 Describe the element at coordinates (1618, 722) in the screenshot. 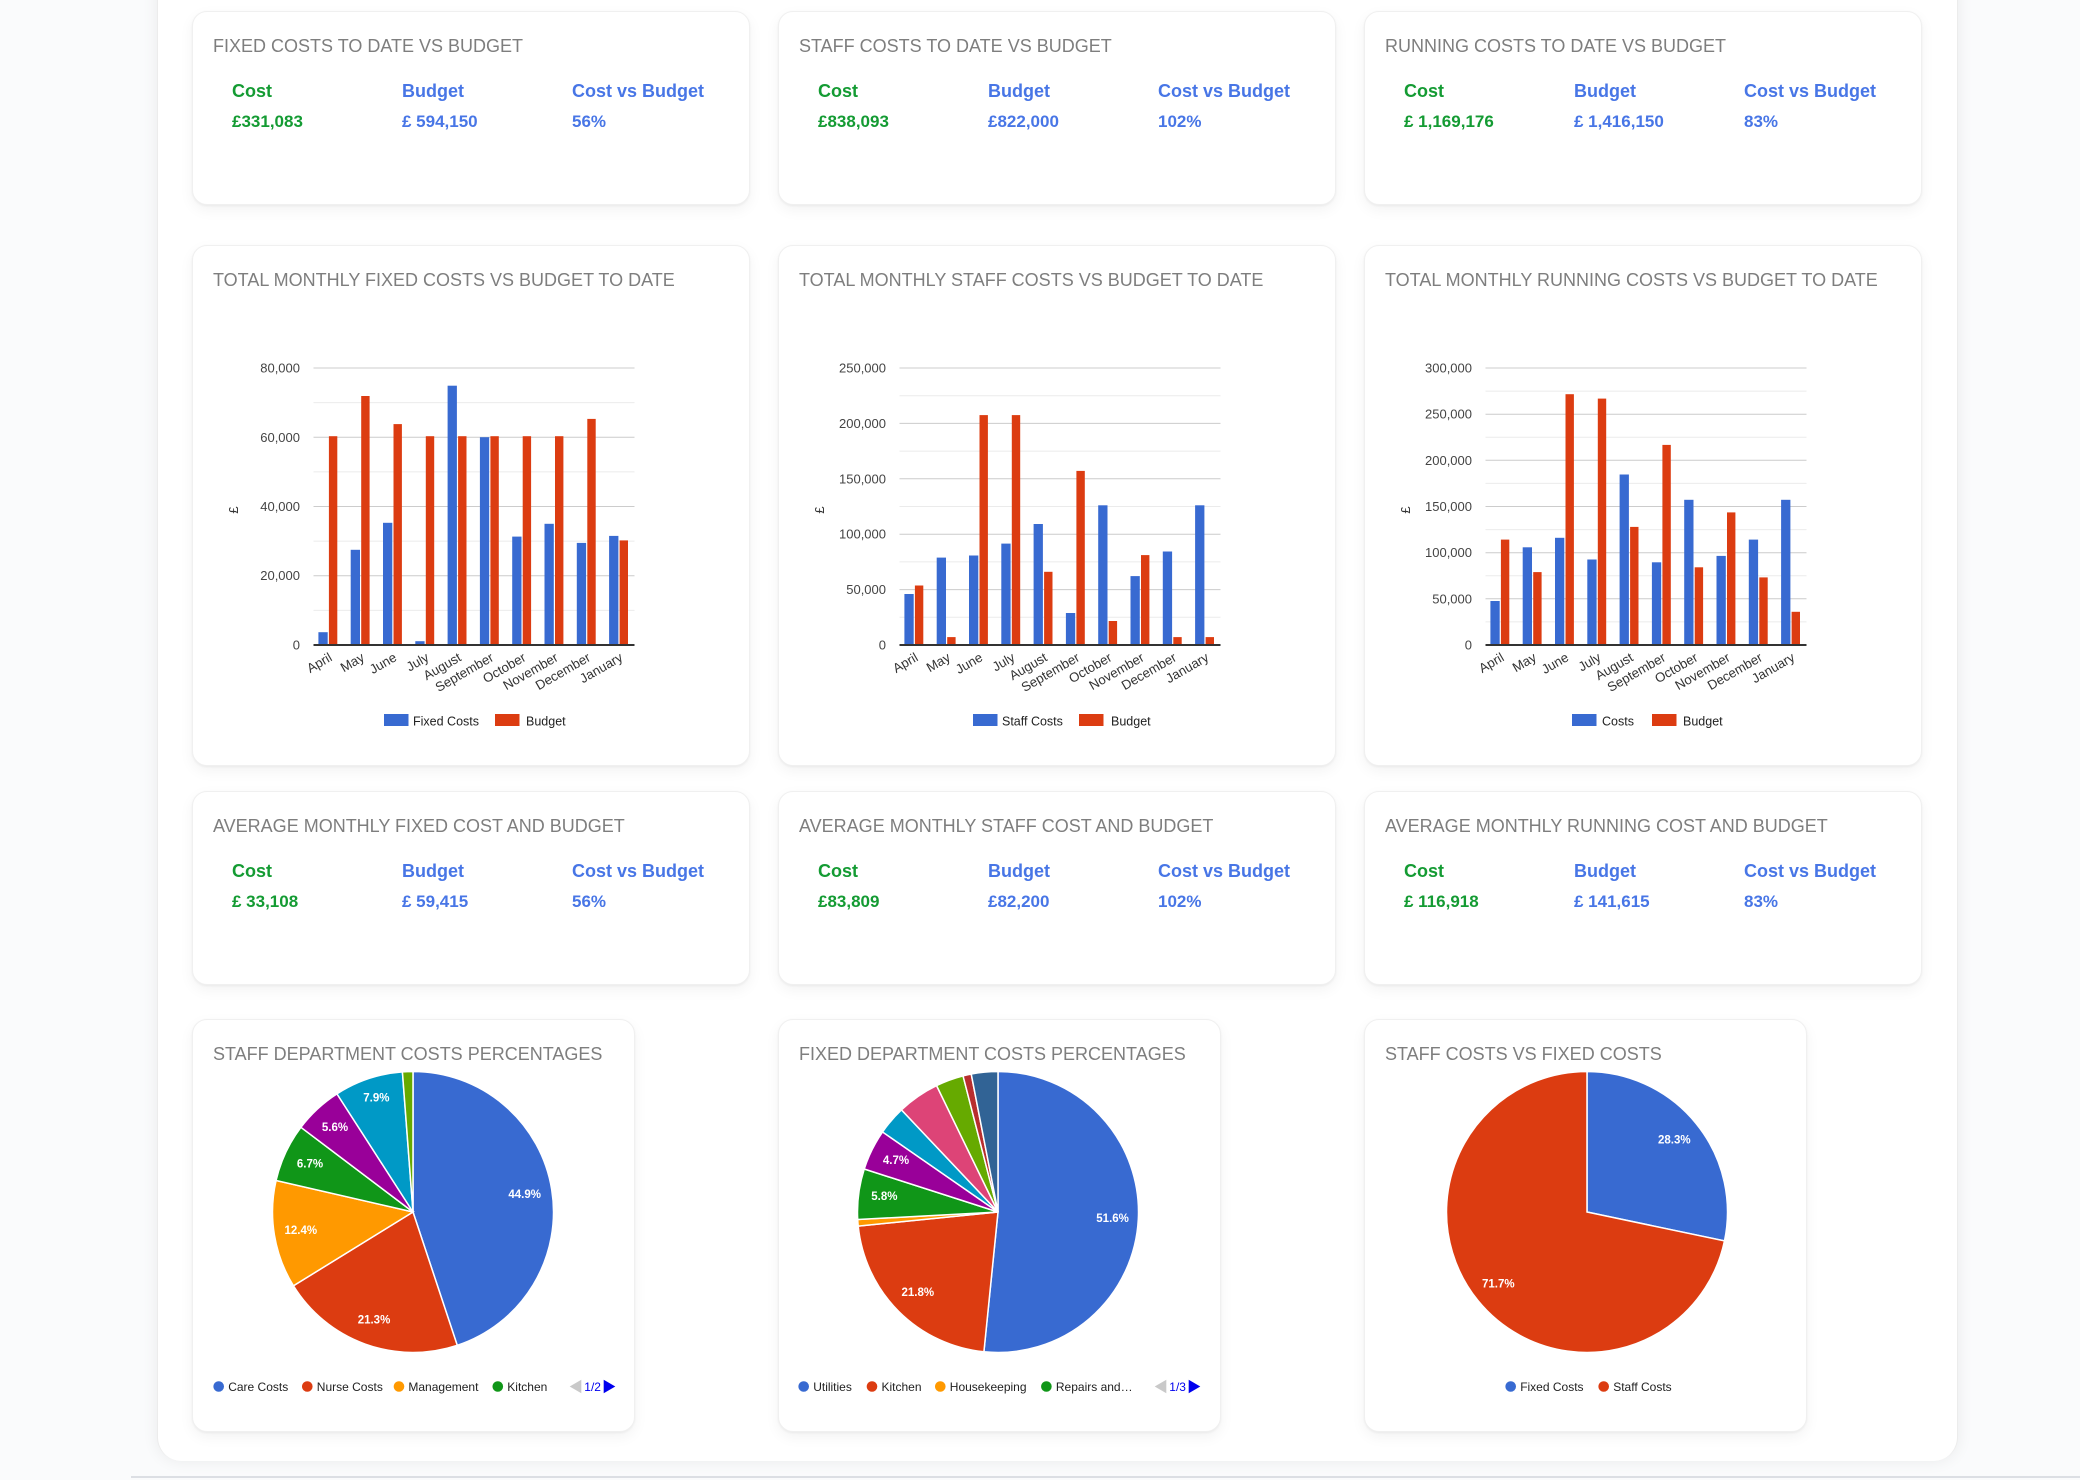

I see `svg-text: Costs` at that location.